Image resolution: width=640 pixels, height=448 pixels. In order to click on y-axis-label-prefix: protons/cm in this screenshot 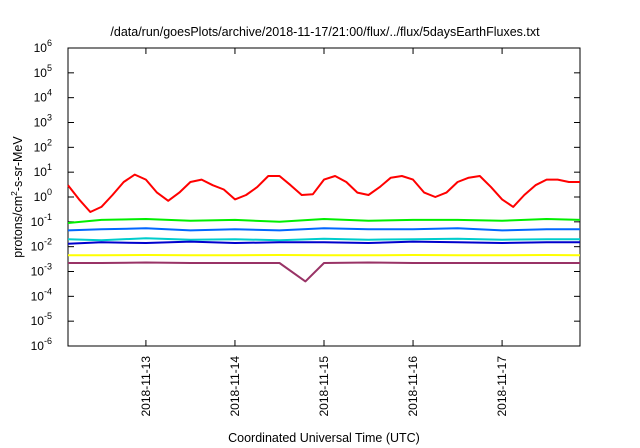, I will do `click(18, 227)`.